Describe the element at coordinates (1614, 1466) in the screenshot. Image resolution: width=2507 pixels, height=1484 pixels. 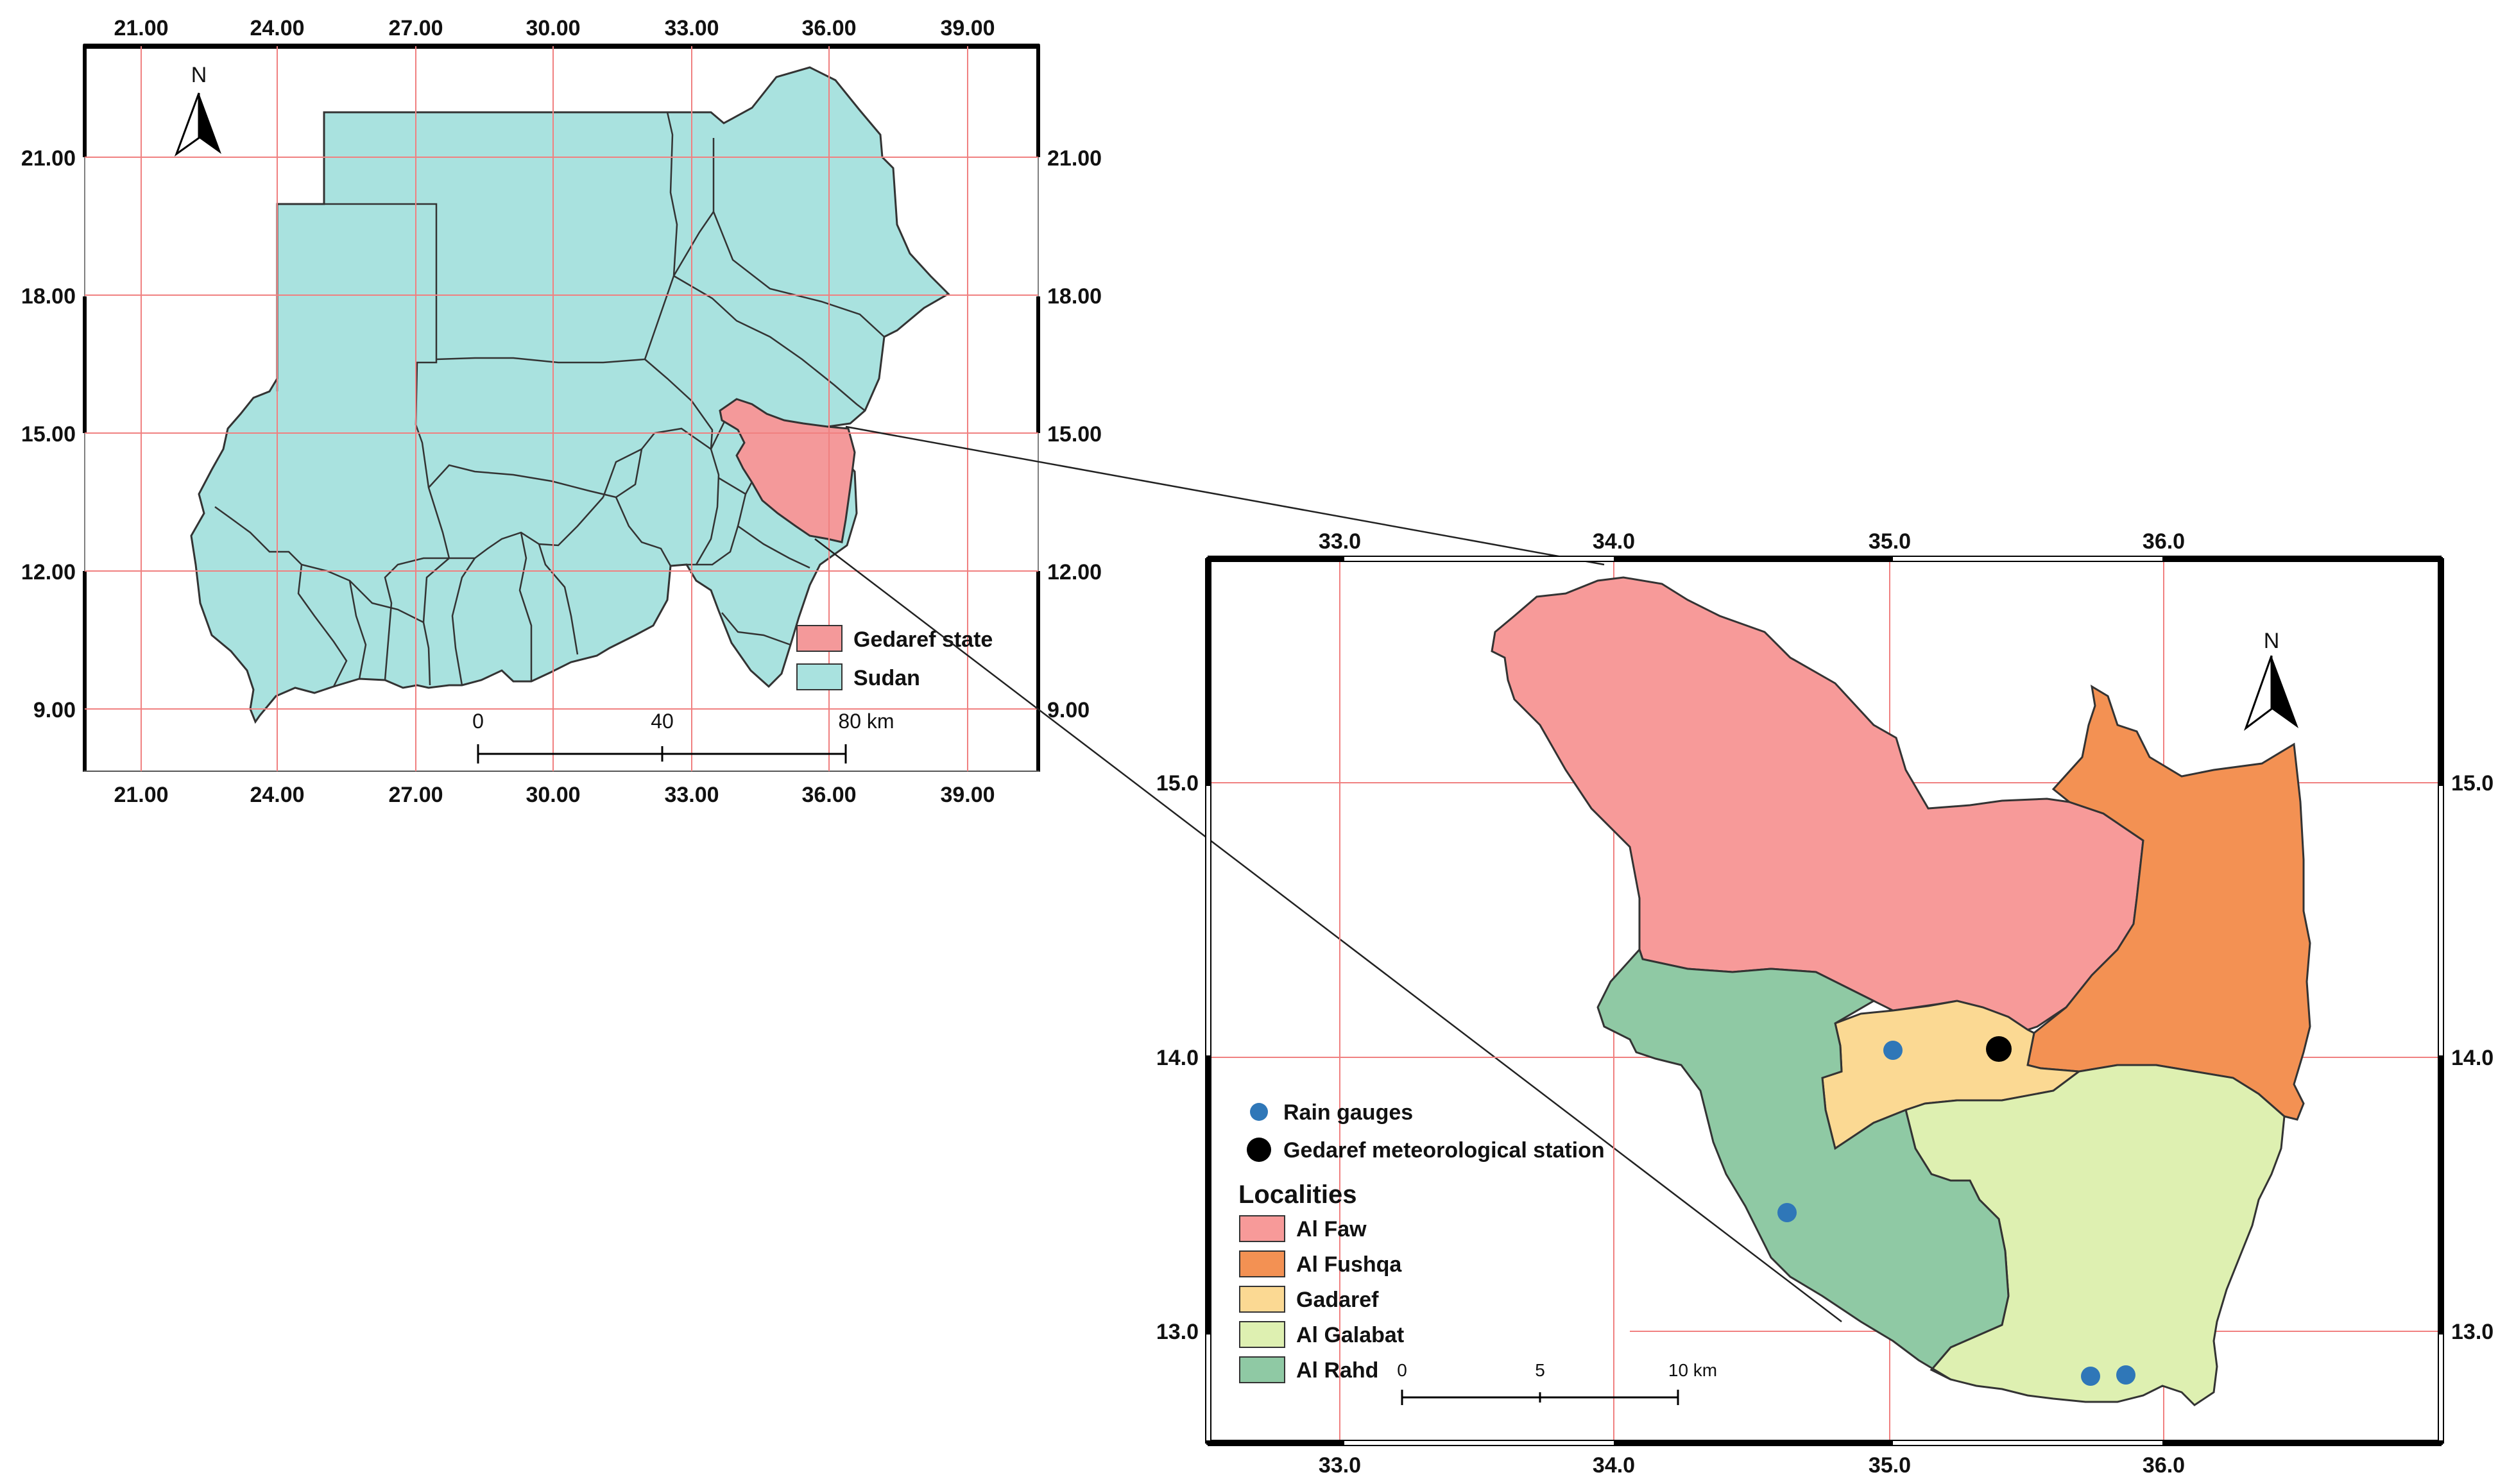
I see `detail-bottom-tick: 34.0` at that location.